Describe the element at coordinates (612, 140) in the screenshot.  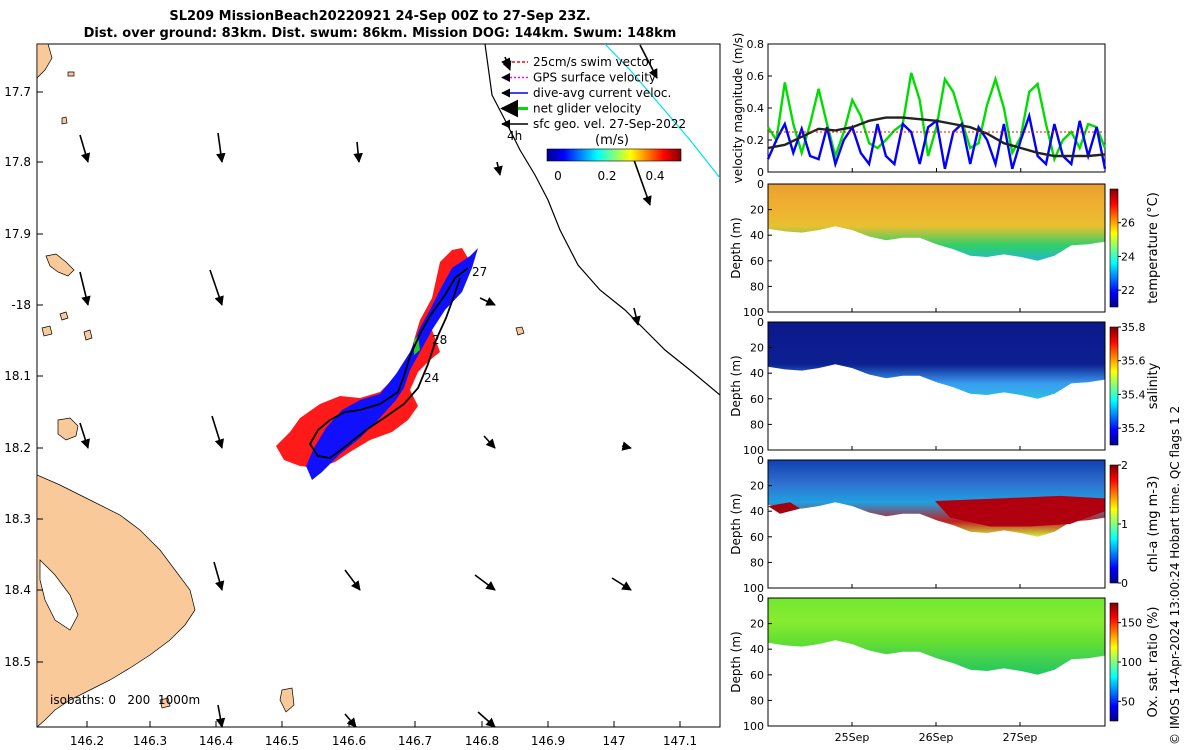
I see `colorbar-title: (m/s)` at that location.